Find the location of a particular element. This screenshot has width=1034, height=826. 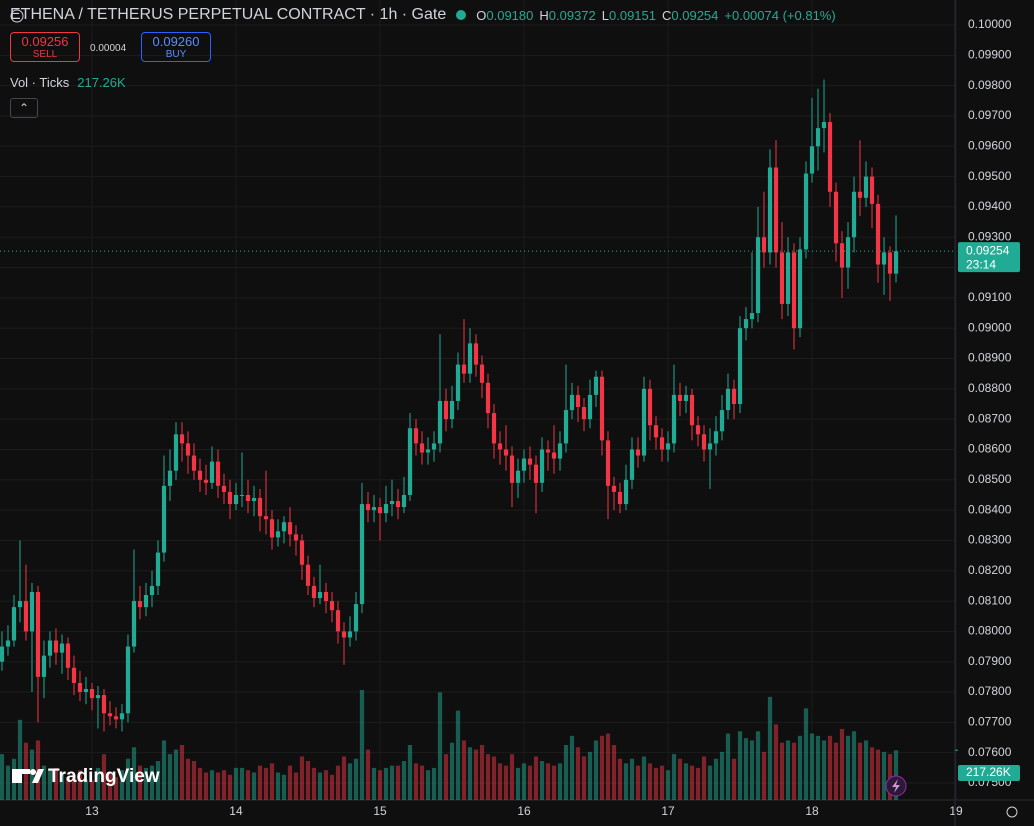

buy-button: 0.09260 BUY is located at coordinates (176, 47).